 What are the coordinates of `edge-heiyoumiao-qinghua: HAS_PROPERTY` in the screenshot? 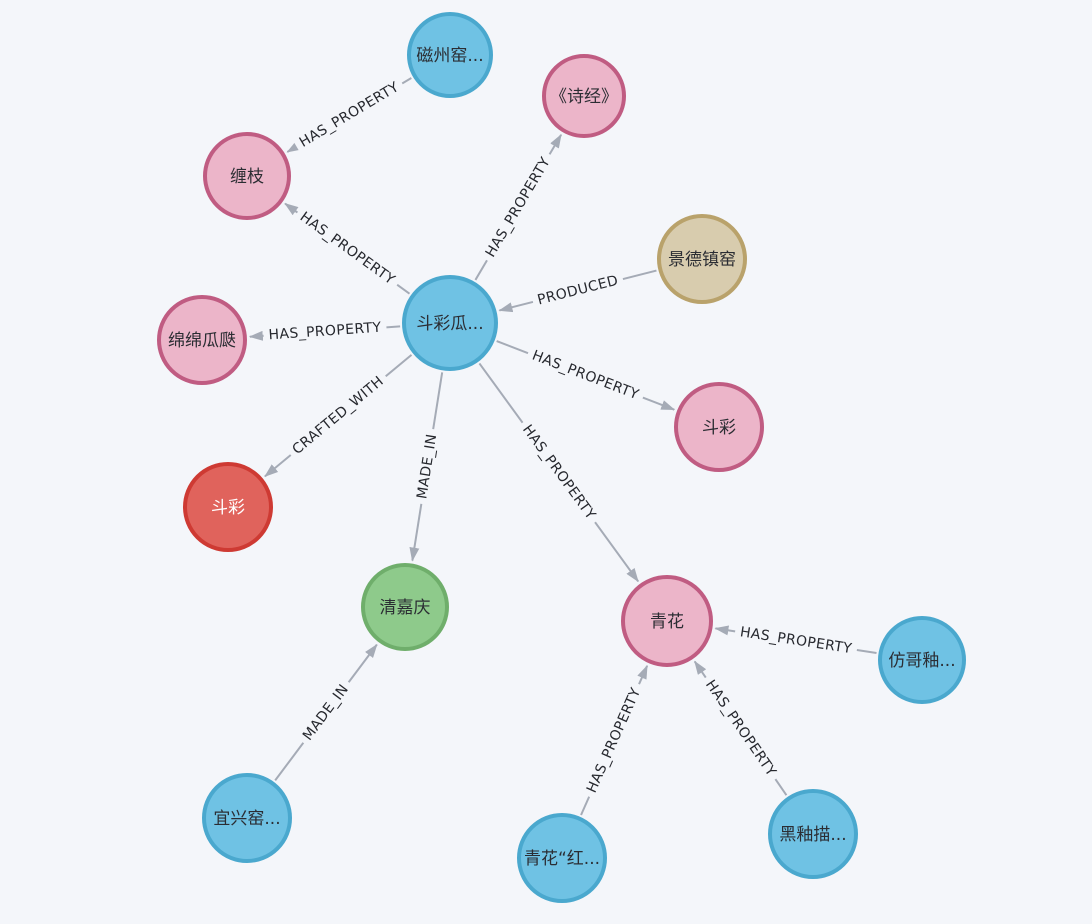 It's located at (740, 728).